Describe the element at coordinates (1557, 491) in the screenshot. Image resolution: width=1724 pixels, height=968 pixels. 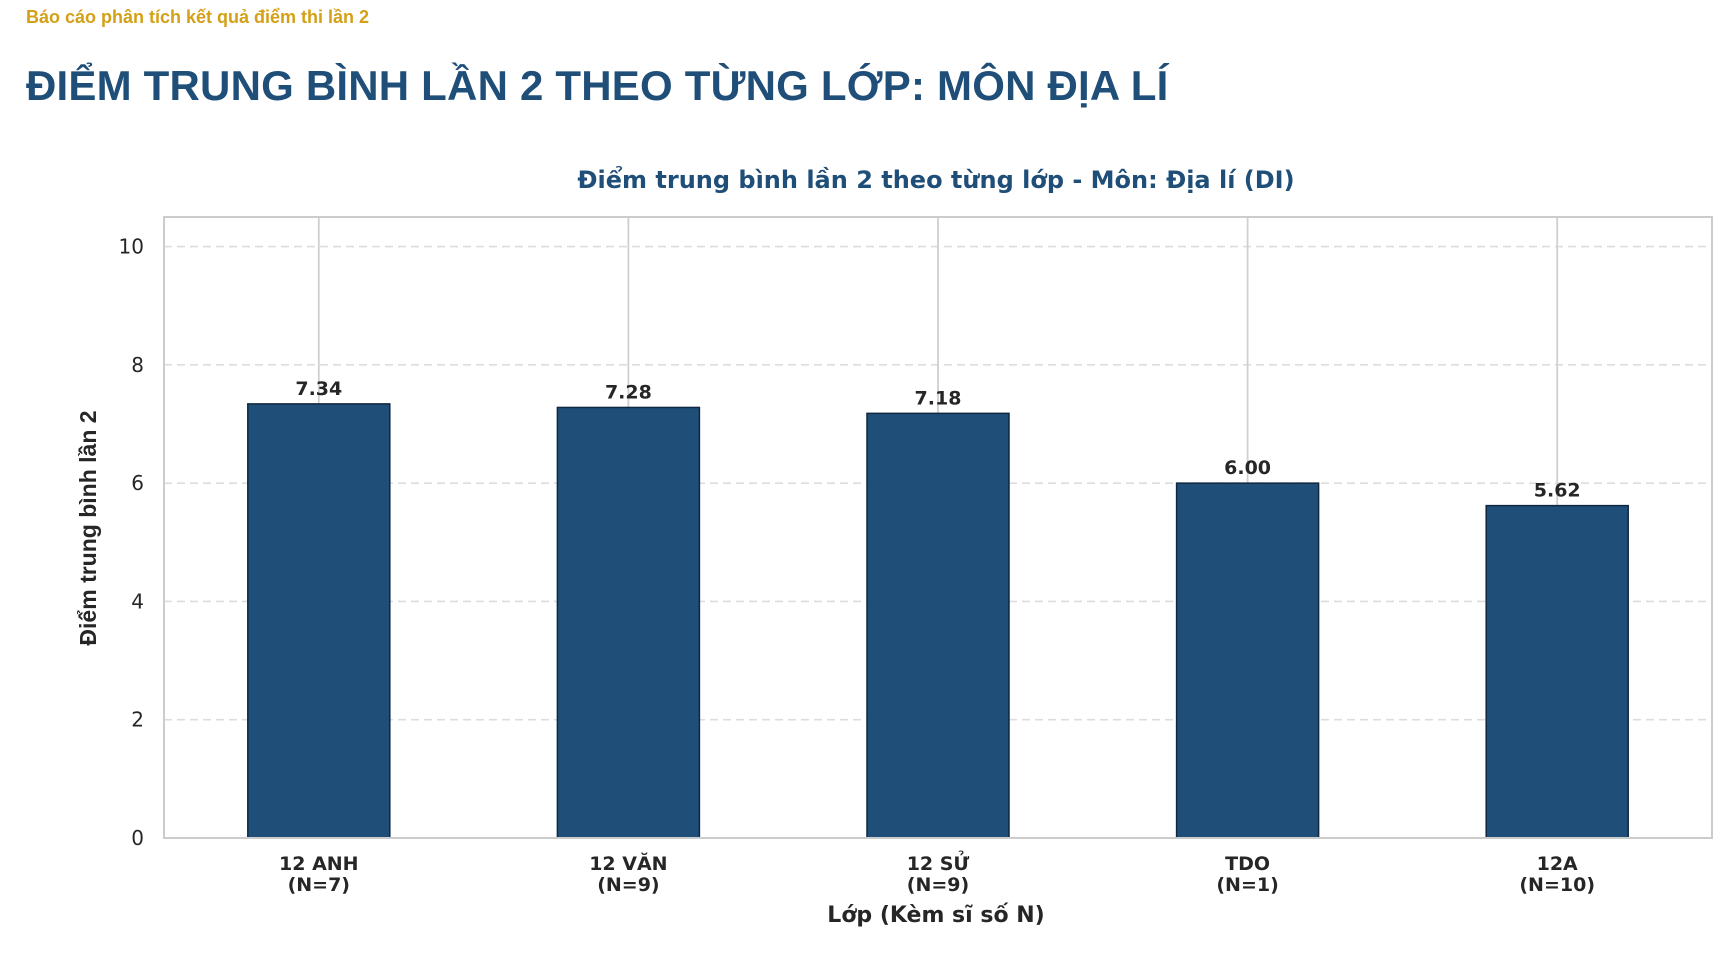
I see `bar-value-label: 5.62` at that location.